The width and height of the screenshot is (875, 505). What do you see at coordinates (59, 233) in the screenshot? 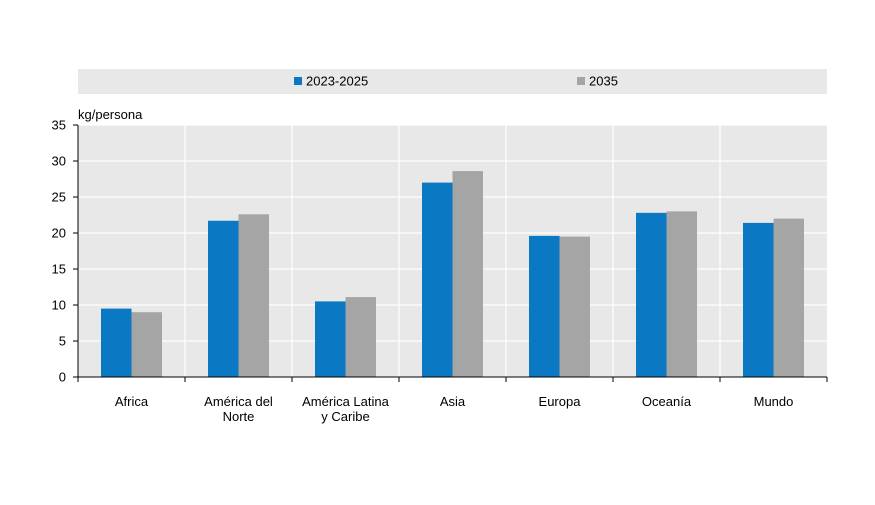
I see `y-tick-label: 20` at bounding box center [59, 233].